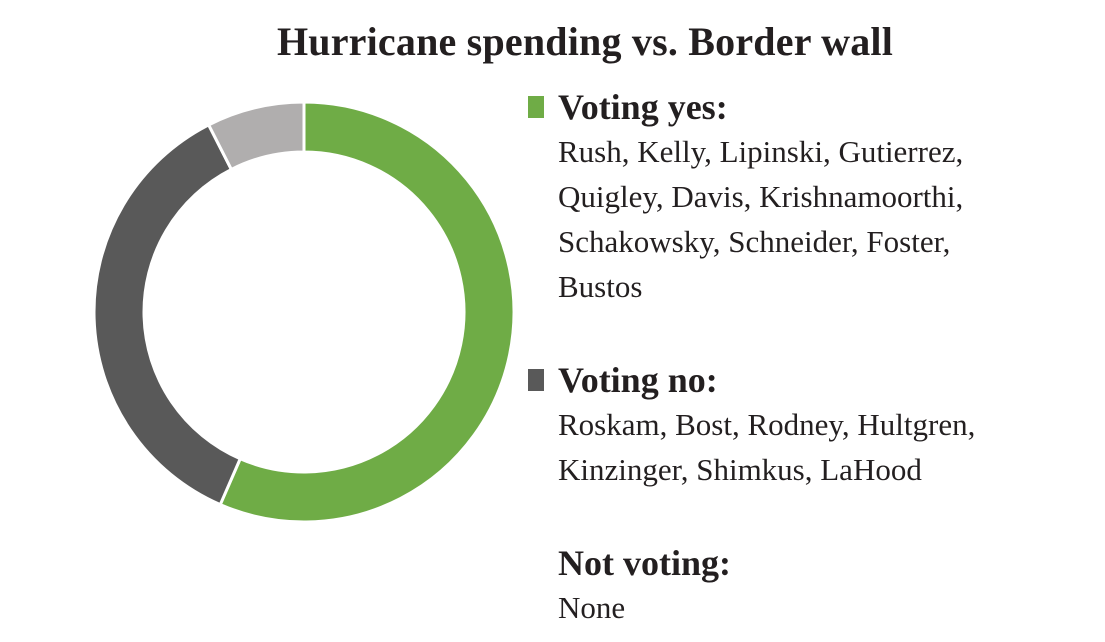  What do you see at coordinates (629, 586) in the screenshot?
I see `legend-not-voting: Not voting: None` at bounding box center [629, 586].